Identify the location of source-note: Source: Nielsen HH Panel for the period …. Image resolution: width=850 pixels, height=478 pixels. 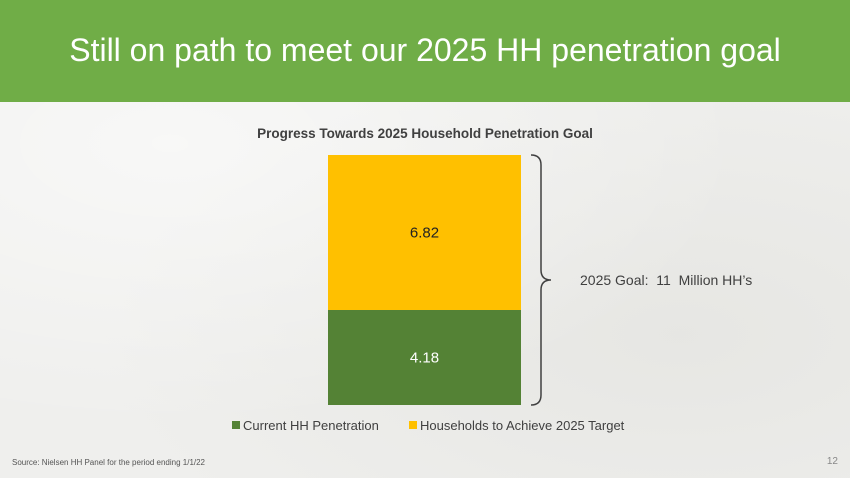
(109, 462).